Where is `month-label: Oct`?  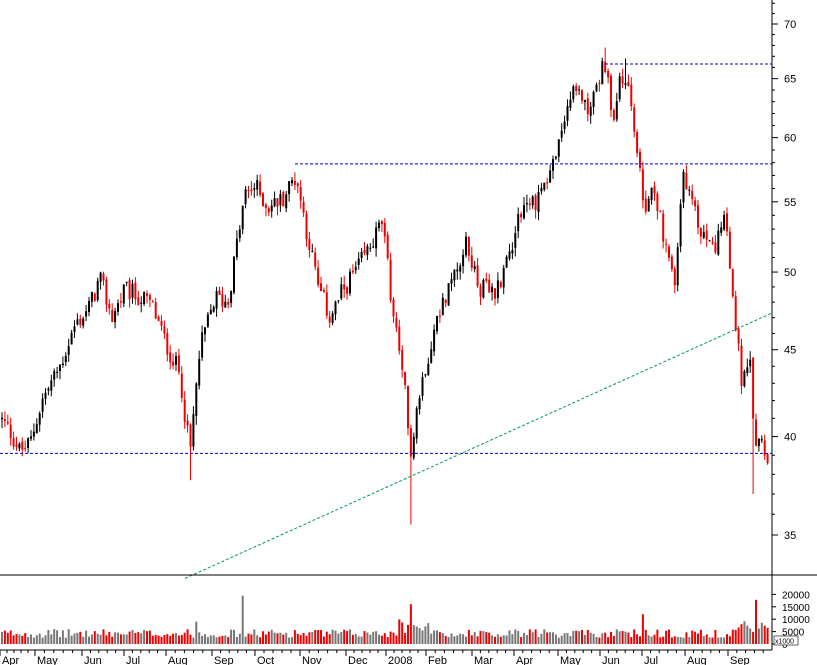
month-label: Oct is located at coordinates (265, 660).